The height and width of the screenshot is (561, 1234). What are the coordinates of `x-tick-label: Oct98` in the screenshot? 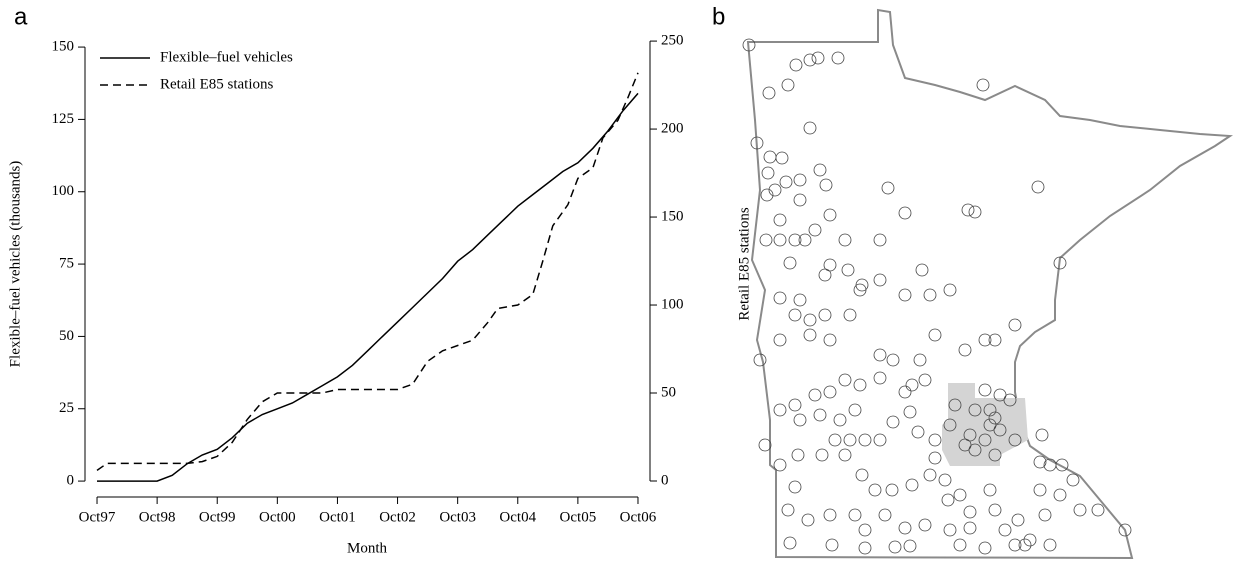 It's located at (157, 517).